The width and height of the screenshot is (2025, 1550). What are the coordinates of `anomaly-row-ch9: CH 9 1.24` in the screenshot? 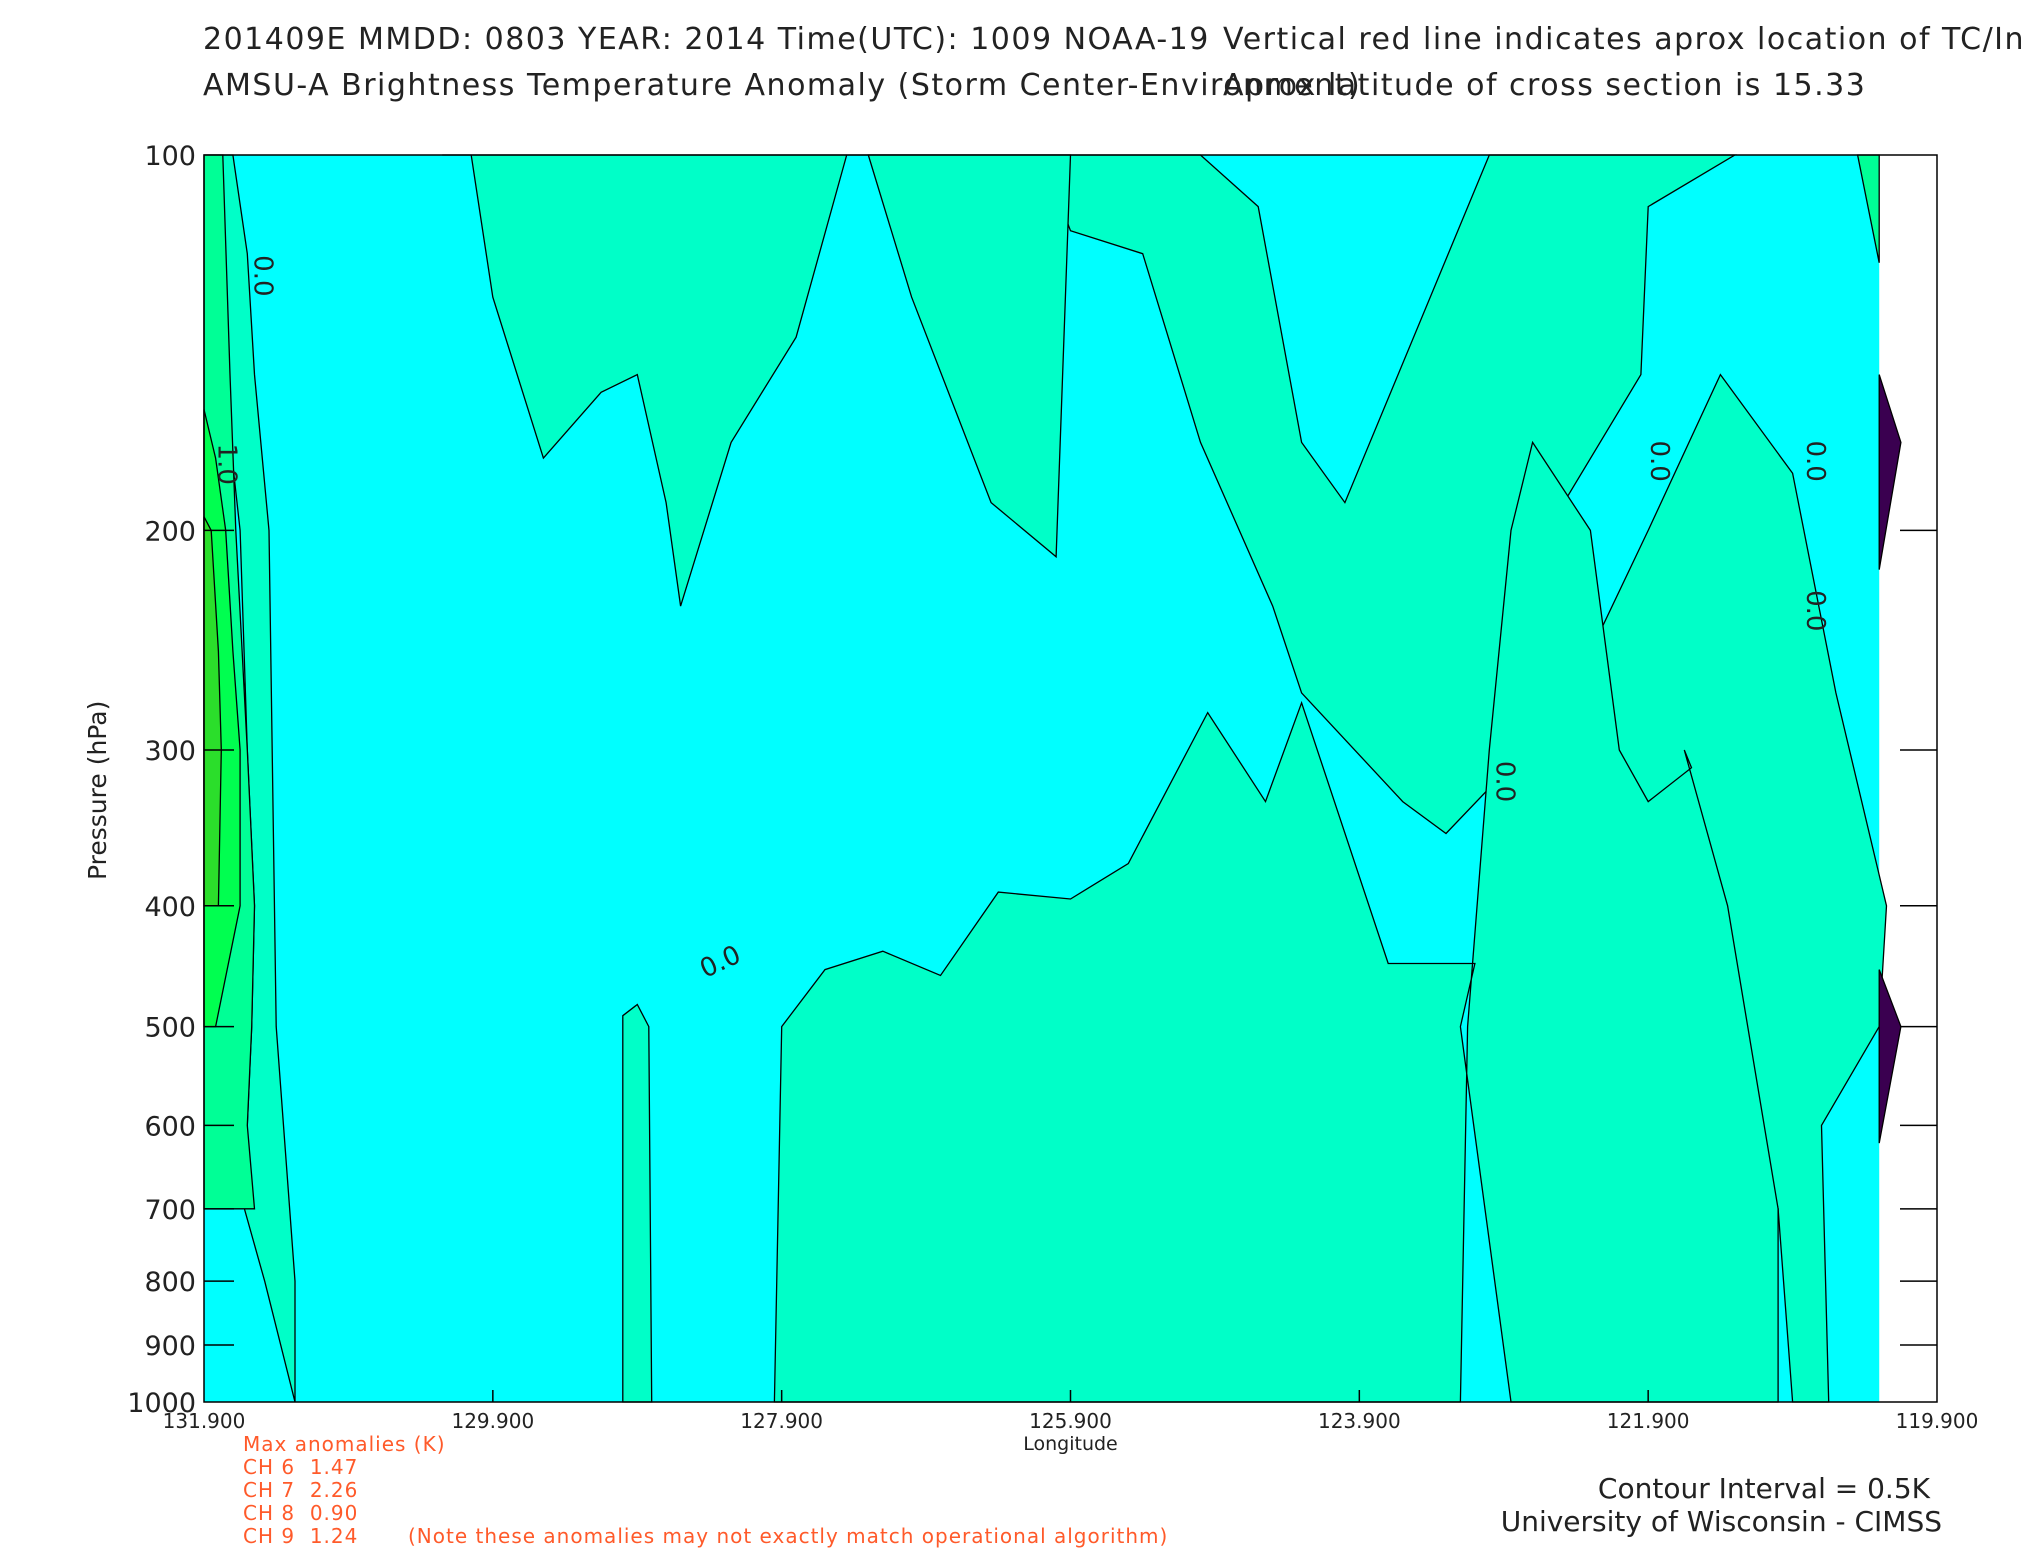 It's located at (300, 1536).